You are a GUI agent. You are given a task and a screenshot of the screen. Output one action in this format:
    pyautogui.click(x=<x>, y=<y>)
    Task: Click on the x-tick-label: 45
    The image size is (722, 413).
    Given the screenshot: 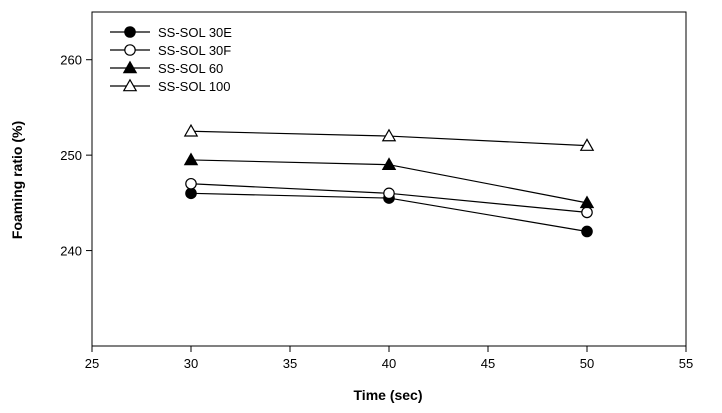 What is the action you would take?
    pyautogui.click(x=488, y=363)
    